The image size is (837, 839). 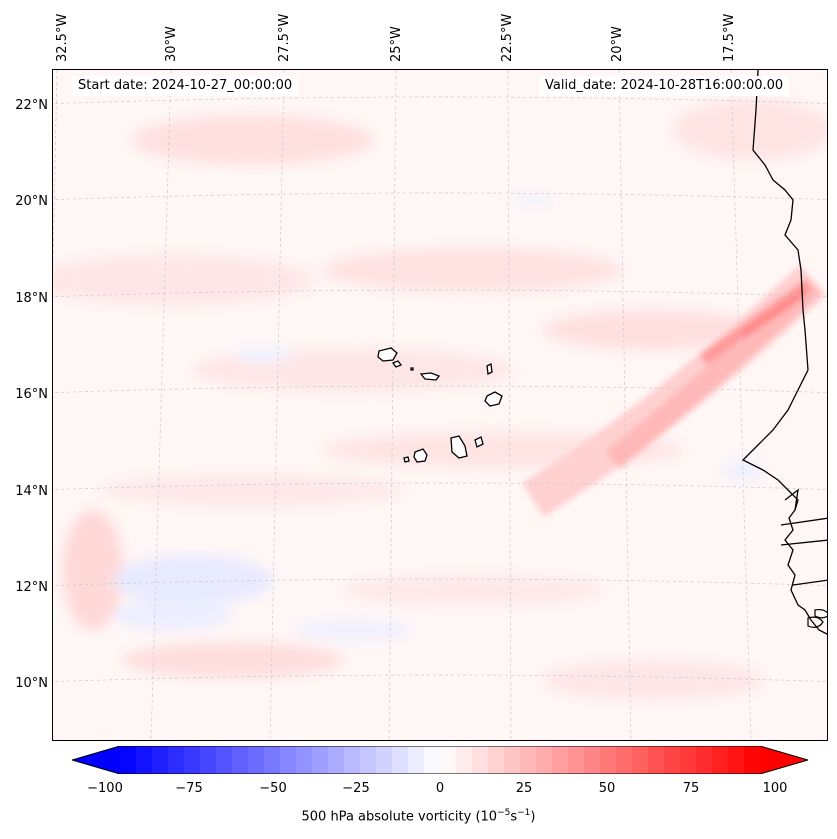 What do you see at coordinates (273, 788) in the screenshot?
I see `colorbar-tick-neg50: −50` at bounding box center [273, 788].